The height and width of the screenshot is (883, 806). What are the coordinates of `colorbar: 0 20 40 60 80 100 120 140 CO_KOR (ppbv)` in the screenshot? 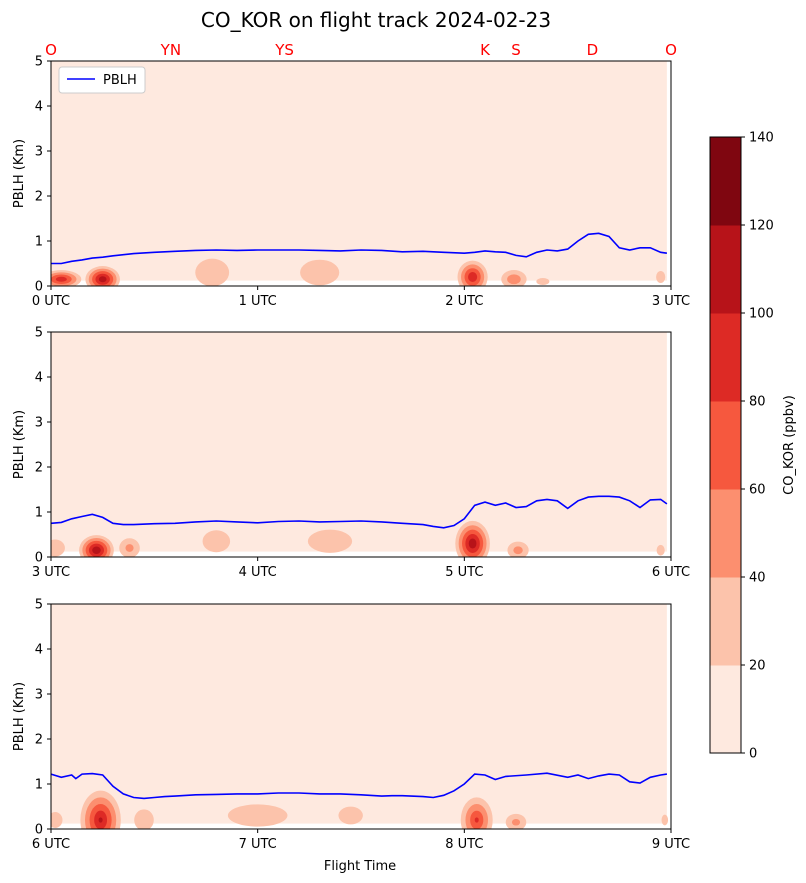 It's located at (753, 446).